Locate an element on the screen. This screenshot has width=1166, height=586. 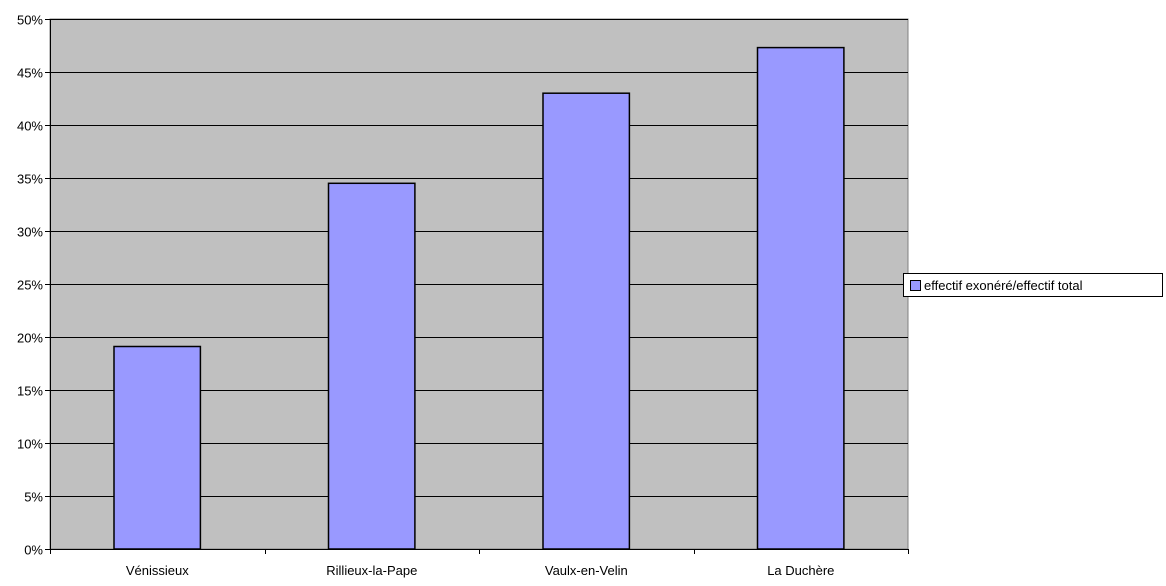
x-tick-label: Vénissieux is located at coordinates (157, 570).